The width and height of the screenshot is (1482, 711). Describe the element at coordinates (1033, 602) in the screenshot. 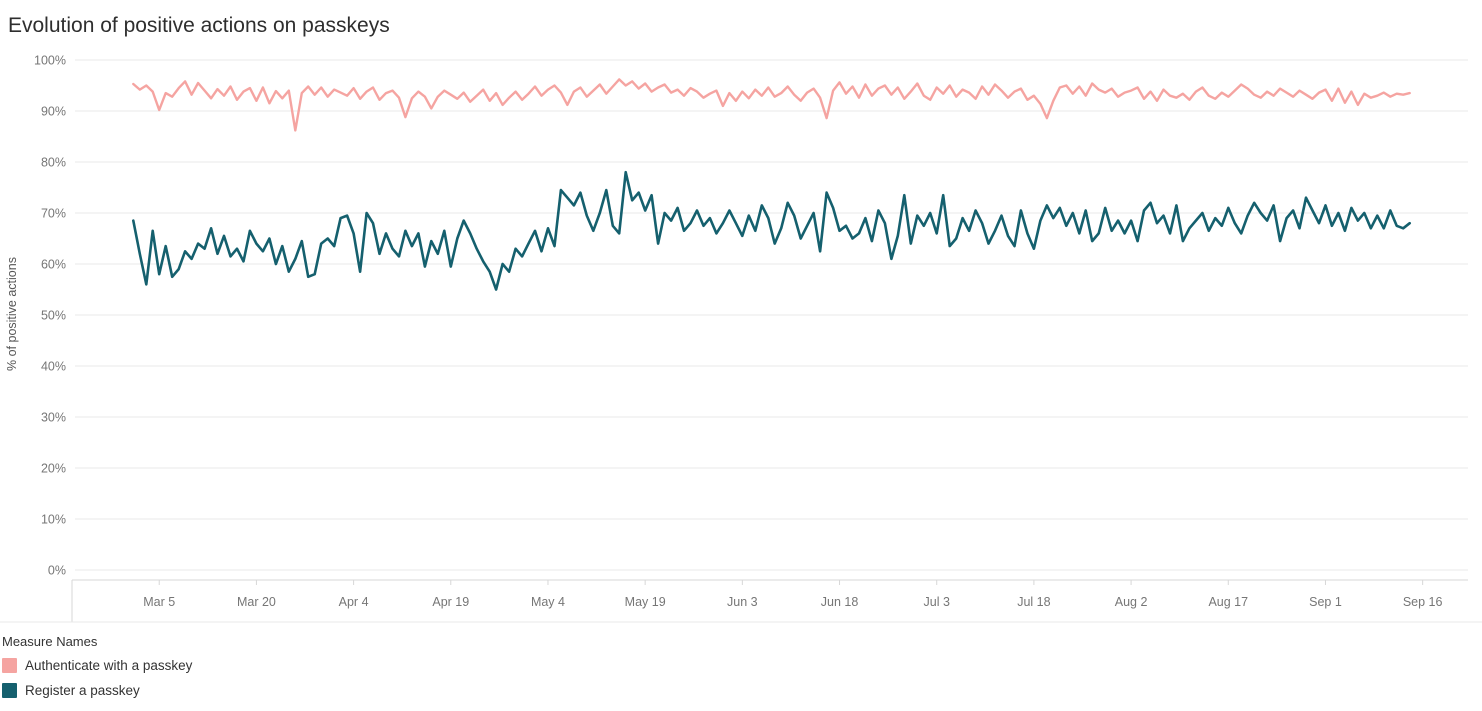

I see `x-tick-label: Jul 18` at that location.